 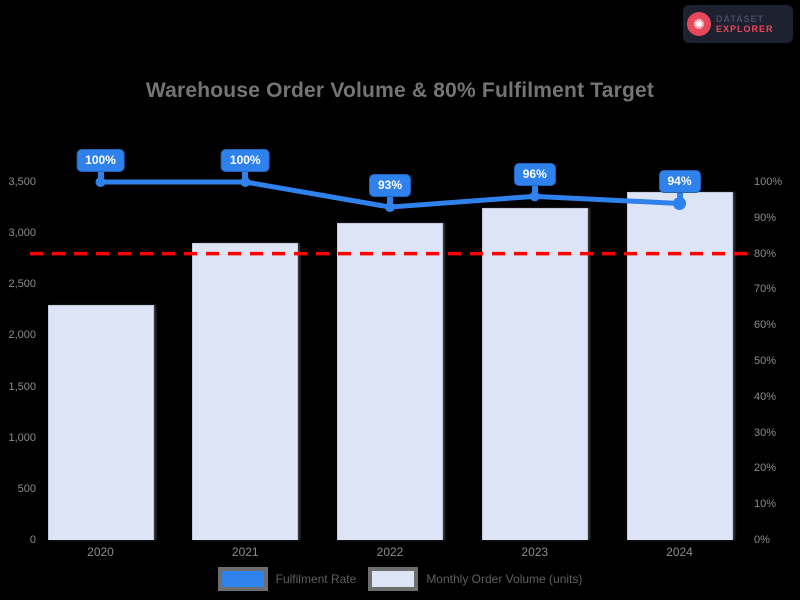 What do you see at coordinates (762, 540) in the screenshot?
I see `y-axis-right-tick-label: 0%` at bounding box center [762, 540].